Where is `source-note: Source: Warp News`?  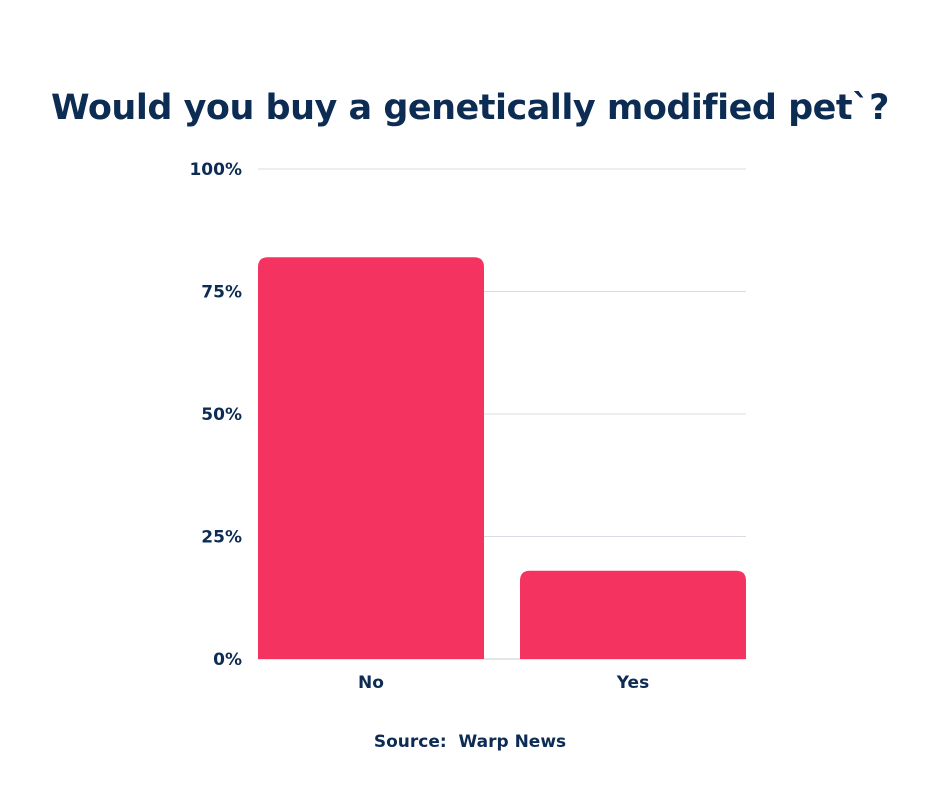
source-note: Source: Warp News is located at coordinates (470, 742).